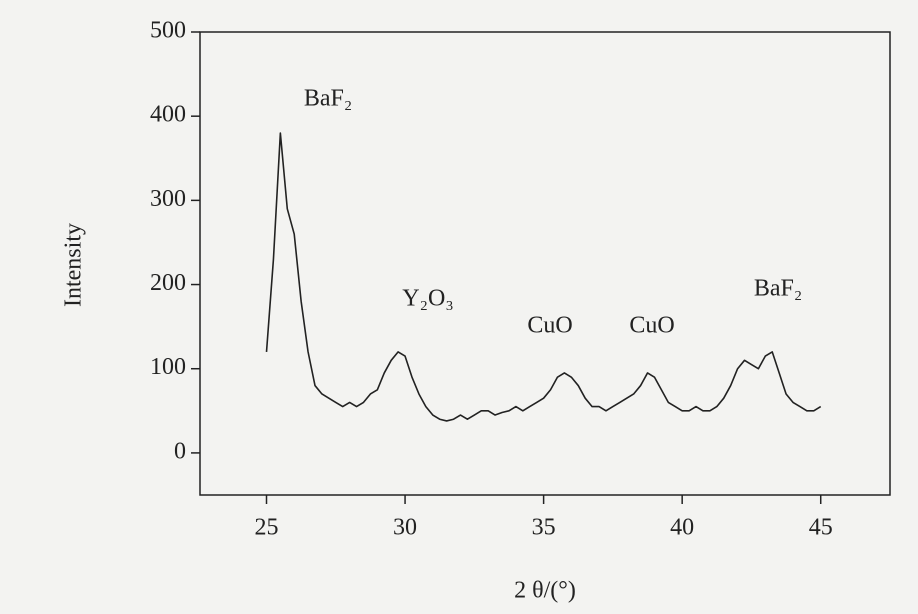  I want to click on peak-label: Y₂O₃, so click(427, 299).